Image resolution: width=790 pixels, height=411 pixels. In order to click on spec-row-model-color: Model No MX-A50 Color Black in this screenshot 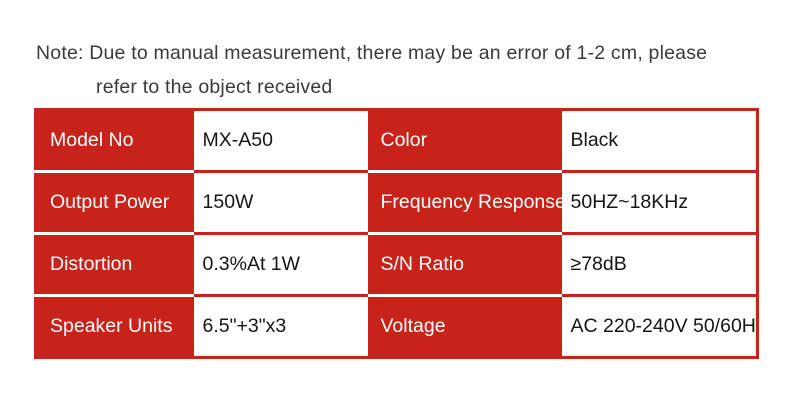, I will do `click(396, 141)`.